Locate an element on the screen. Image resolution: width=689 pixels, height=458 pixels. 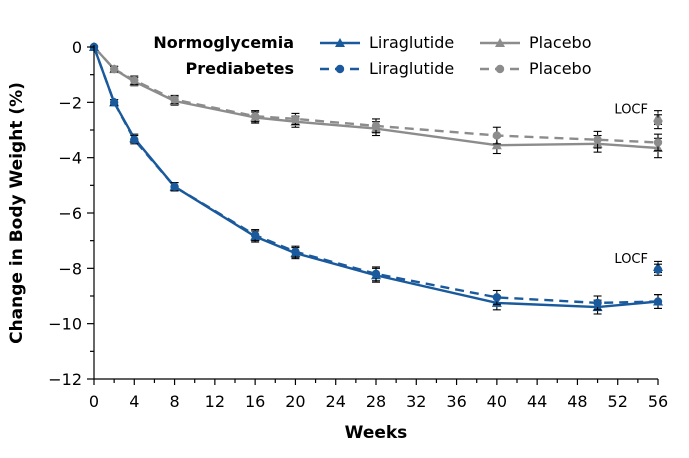
x-tick-label: 0 is located at coordinates (94, 401).